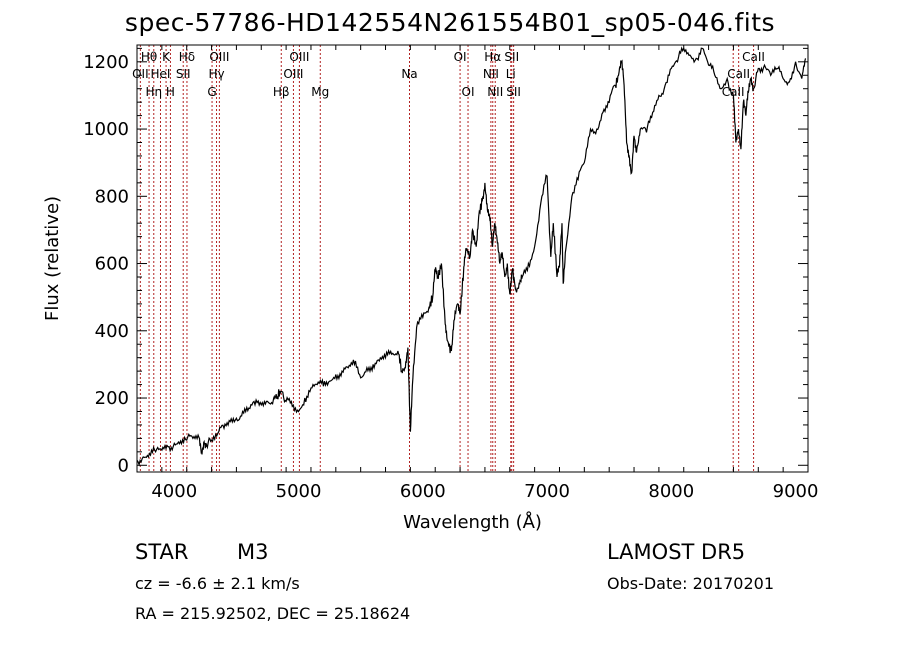 The image size is (900, 649). Describe the element at coordinates (472, 522) in the screenshot. I see `x-axis-label: Wavelength (Å)` at that location.